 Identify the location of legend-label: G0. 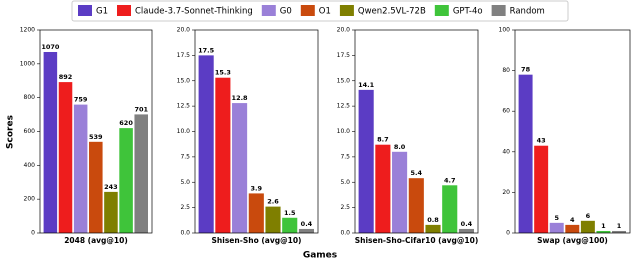
(286, 12).